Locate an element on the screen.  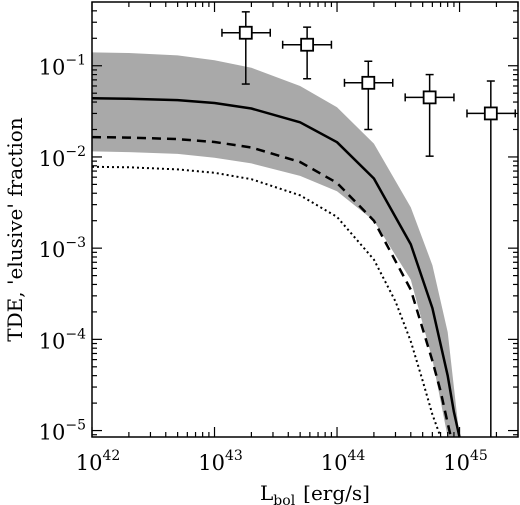
x-tick-label: 1044 is located at coordinates (343, 461).